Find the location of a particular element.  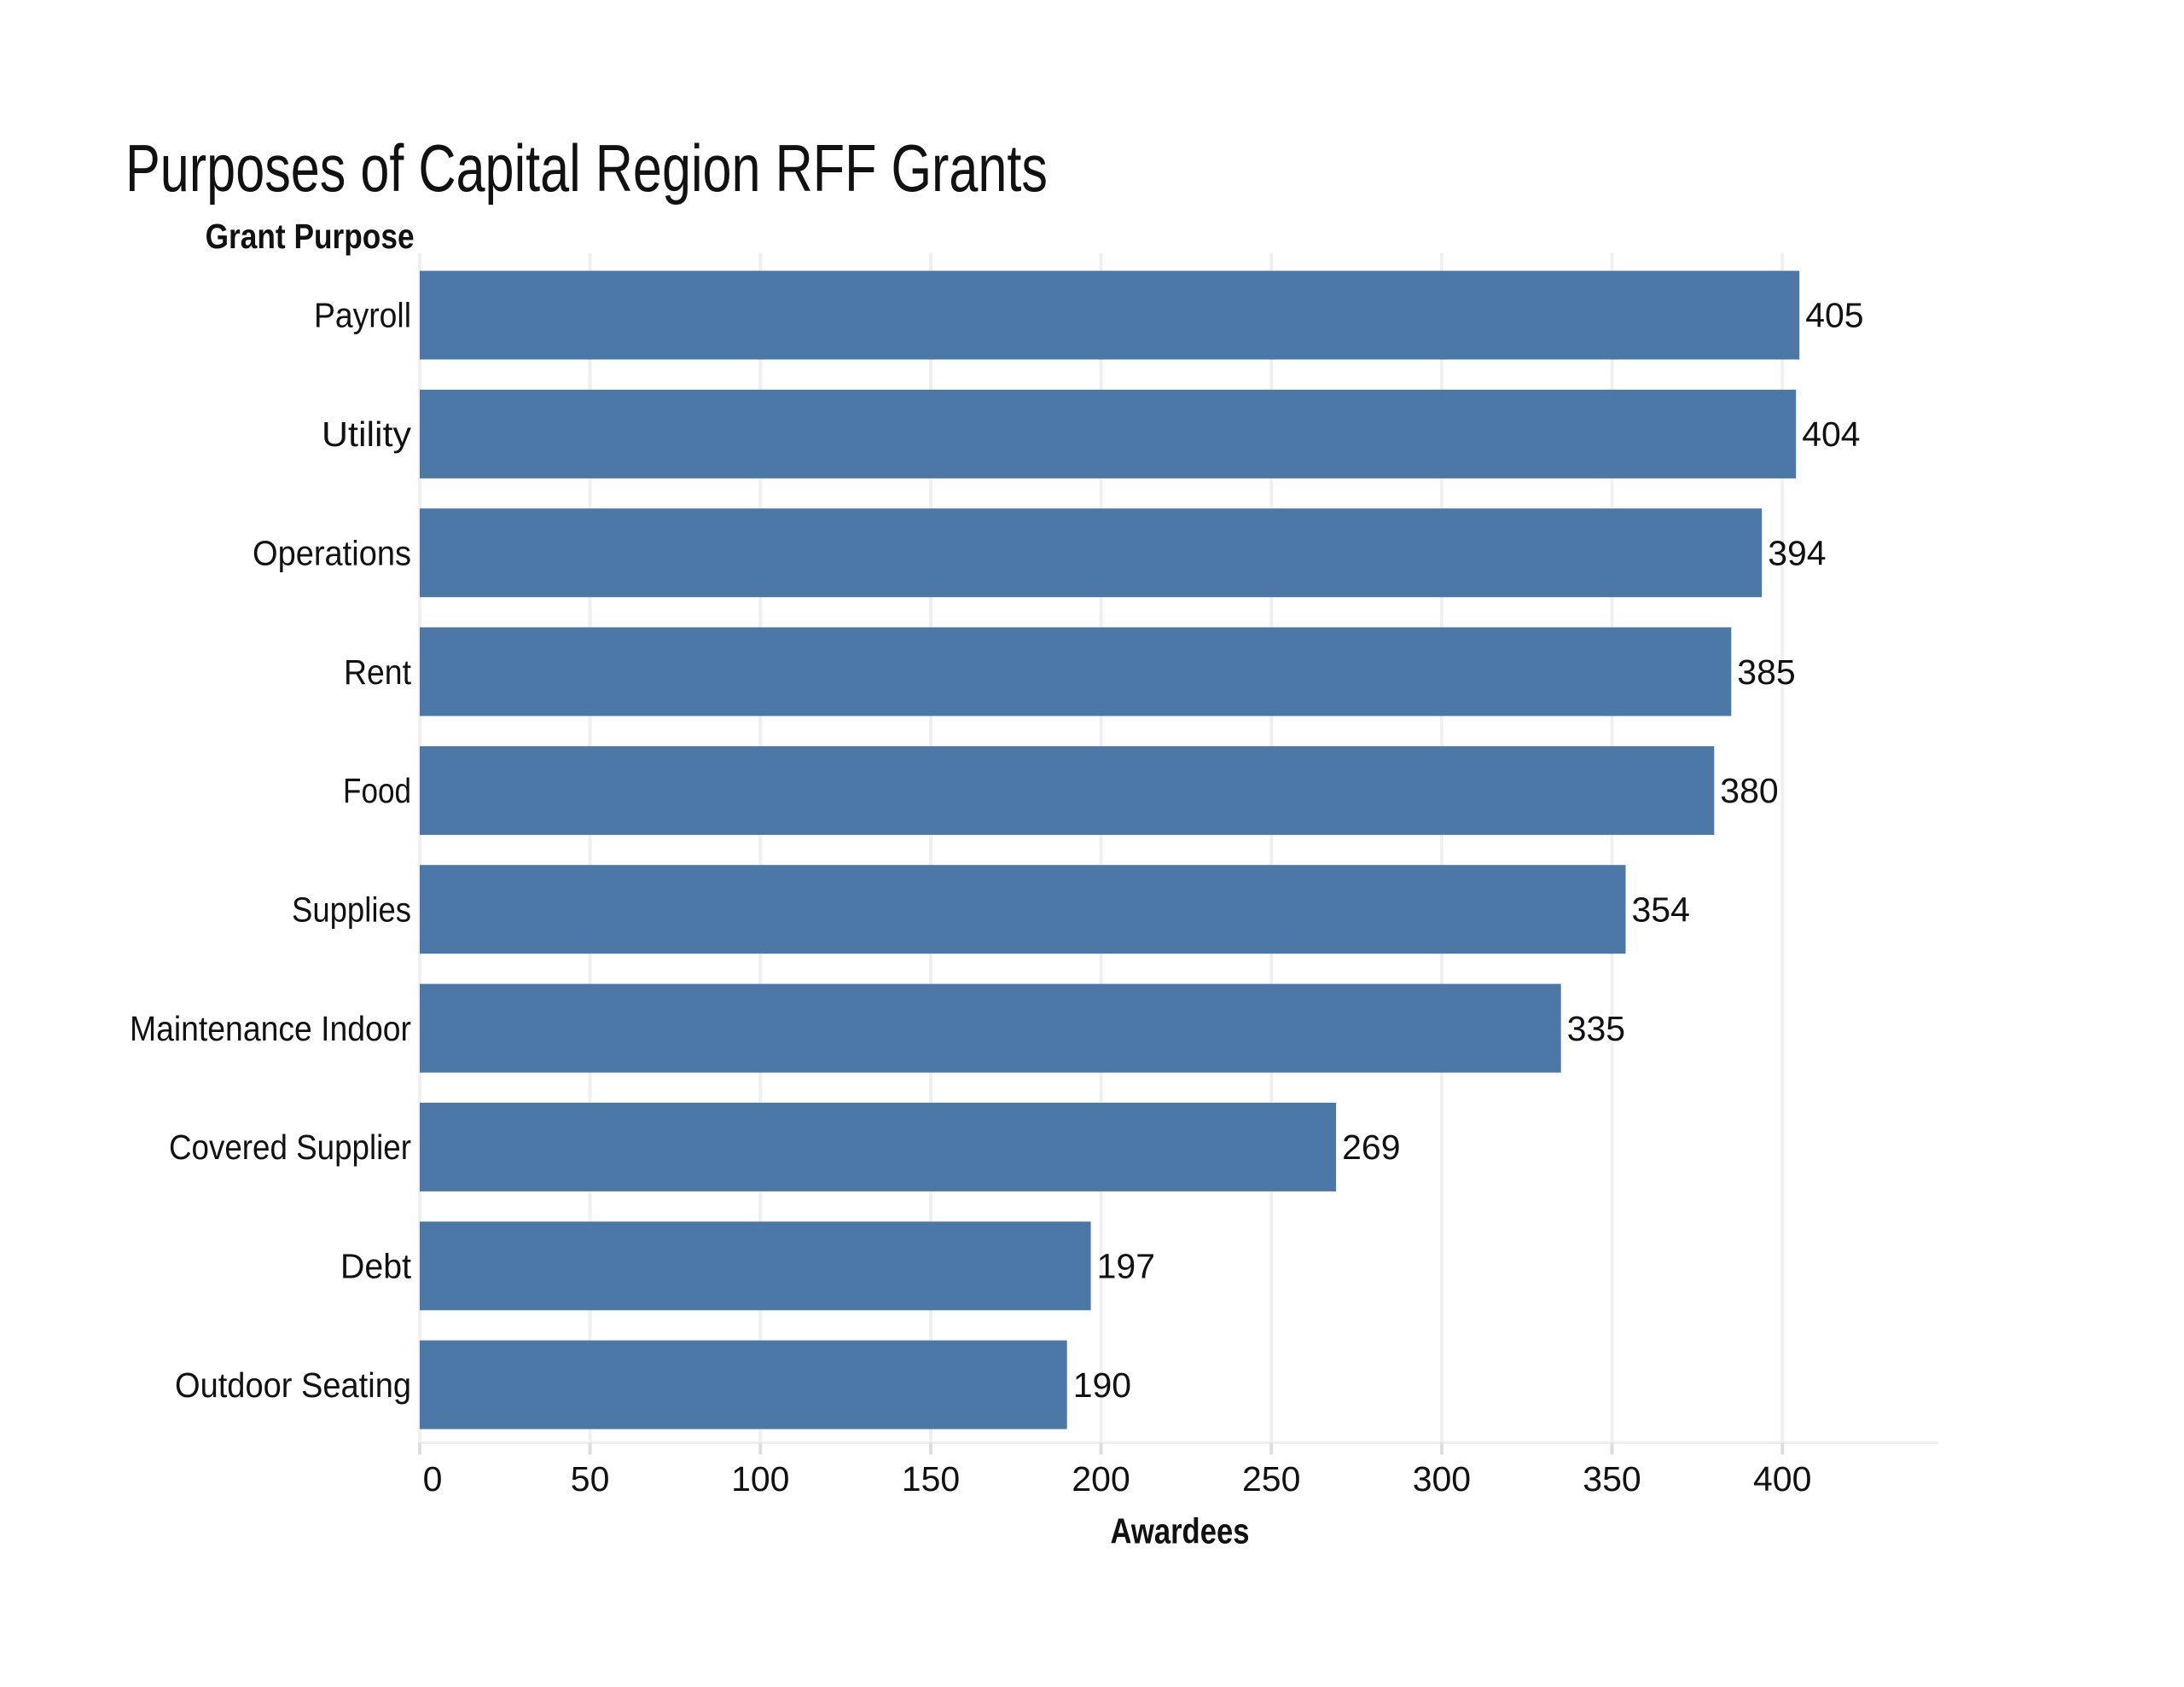

svg-text: 385 is located at coordinates (1766, 672).